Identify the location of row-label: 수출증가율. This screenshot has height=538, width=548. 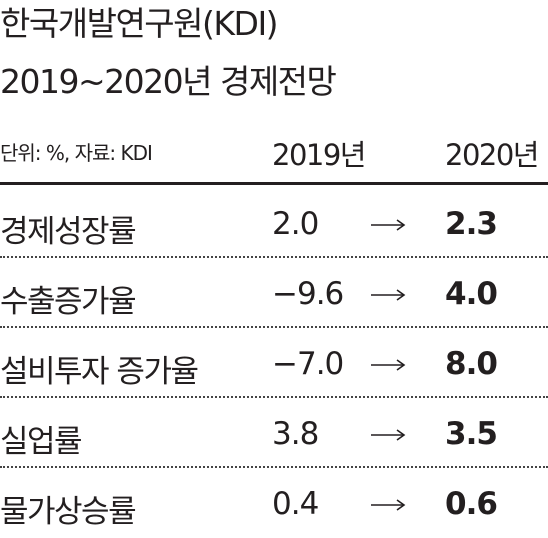
(68, 302).